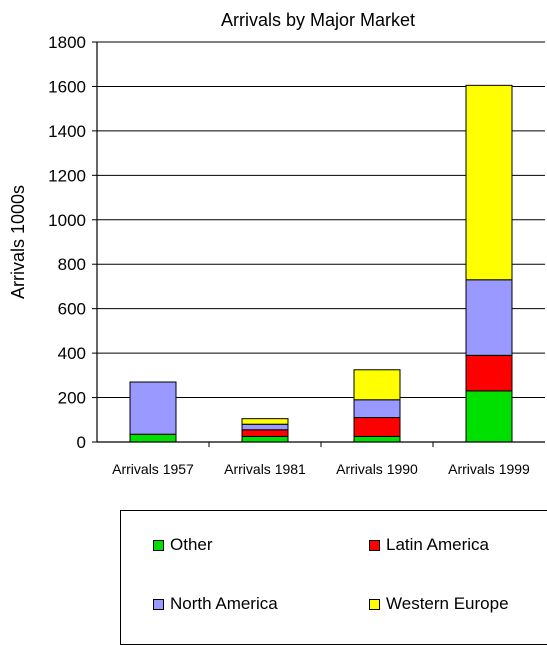 This screenshot has height=645, width=547. I want to click on legend-item-western-europe: Western Europe, so click(439, 604).